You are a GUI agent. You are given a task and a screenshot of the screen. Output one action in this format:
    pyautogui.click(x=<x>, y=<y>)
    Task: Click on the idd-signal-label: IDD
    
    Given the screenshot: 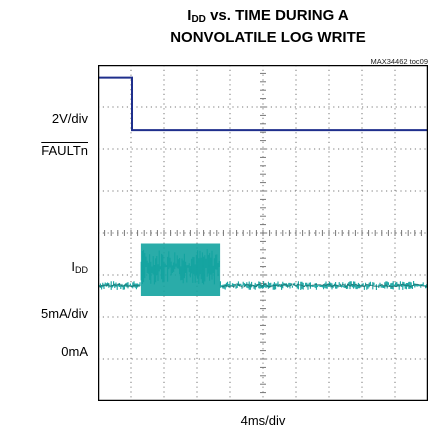 What is the action you would take?
    pyautogui.click(x=79, y=267)
    